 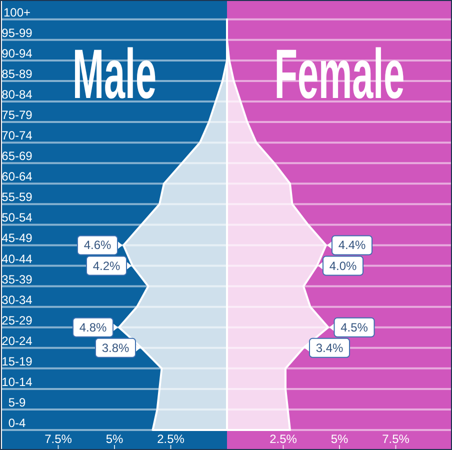 What do you see at coordinates (17, 402) in the screenshot?
I see `y-tick-label: 5-9` at bounding box center [17, 402].